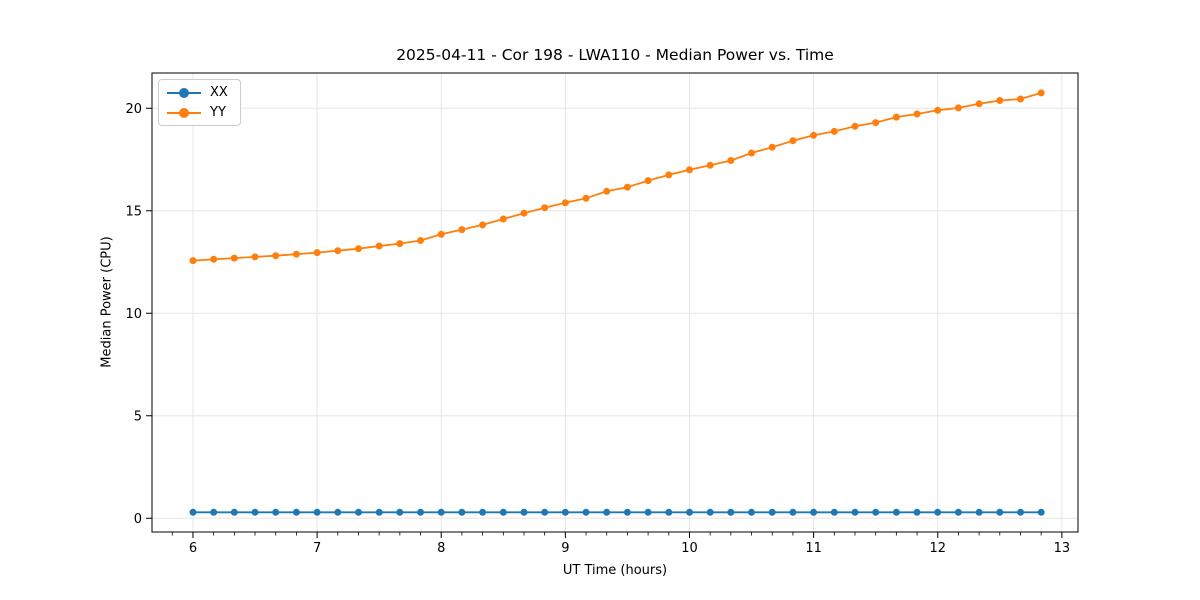 The width and height of the screenshot is (1200, 600). Describe the element at coordinates (219, 92) in the screenshot. I see `legend-label-xx: XX` at that location.